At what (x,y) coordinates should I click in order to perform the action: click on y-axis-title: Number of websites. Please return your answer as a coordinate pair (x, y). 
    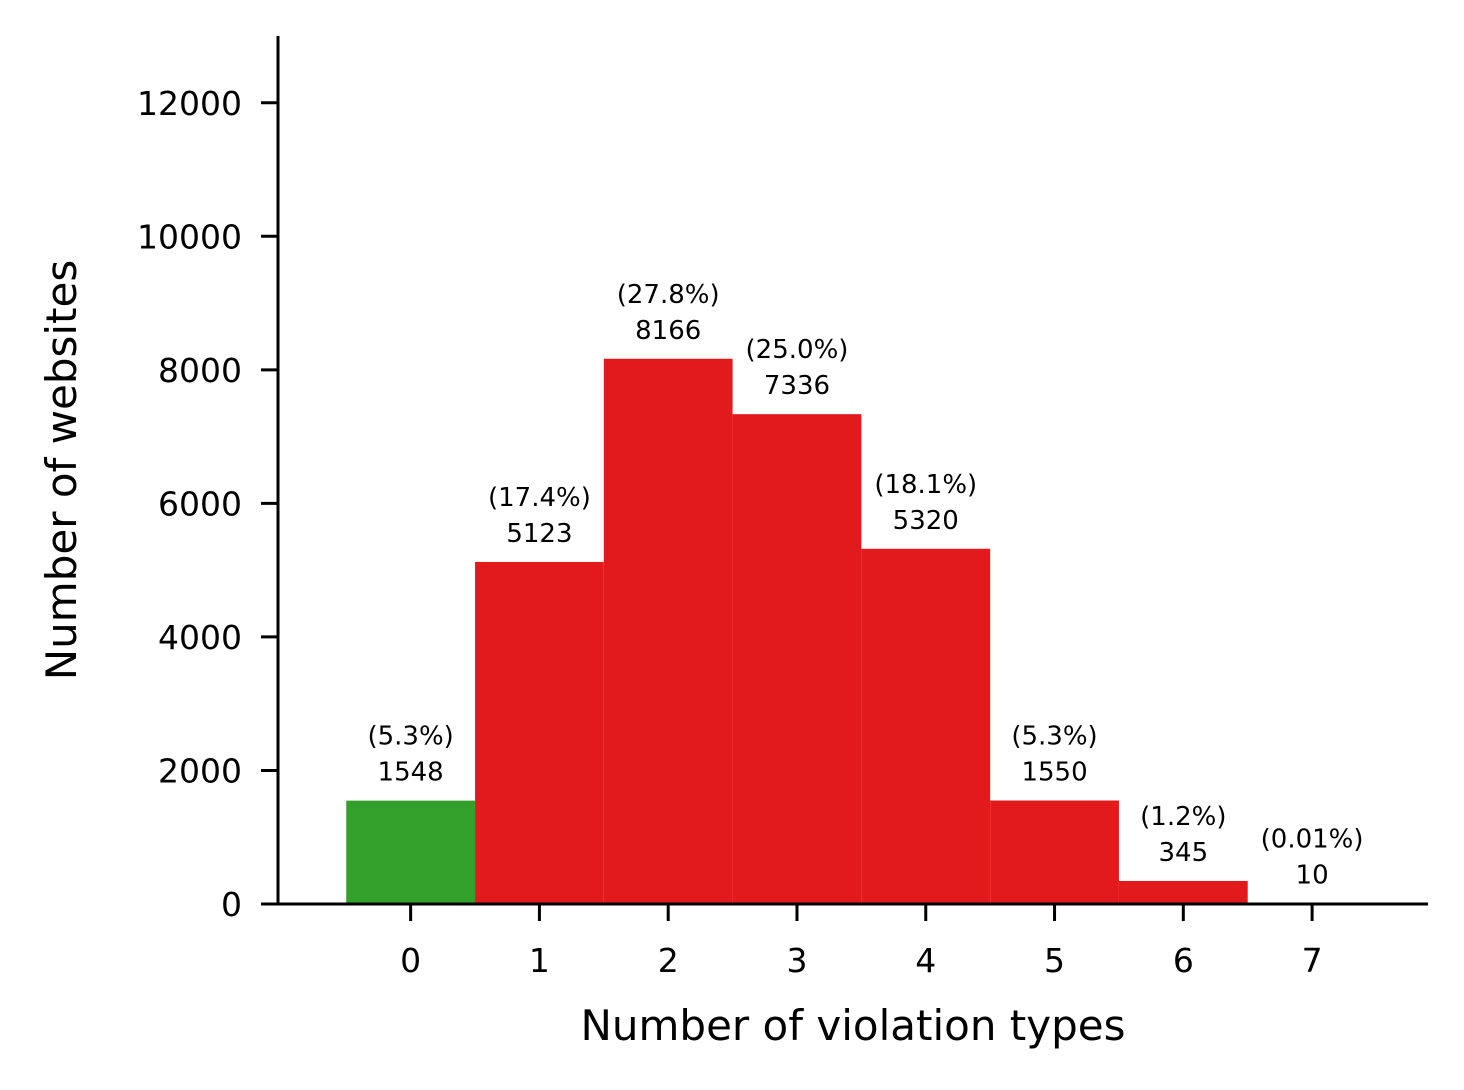
    Looking at the image, I should click on (61, 470).